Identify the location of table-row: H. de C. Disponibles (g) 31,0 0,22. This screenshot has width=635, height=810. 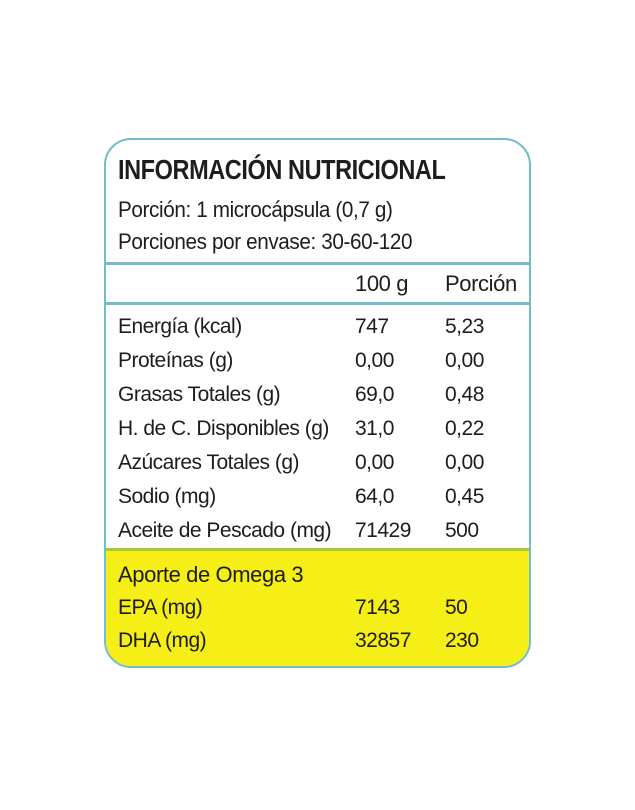
(317, 429).